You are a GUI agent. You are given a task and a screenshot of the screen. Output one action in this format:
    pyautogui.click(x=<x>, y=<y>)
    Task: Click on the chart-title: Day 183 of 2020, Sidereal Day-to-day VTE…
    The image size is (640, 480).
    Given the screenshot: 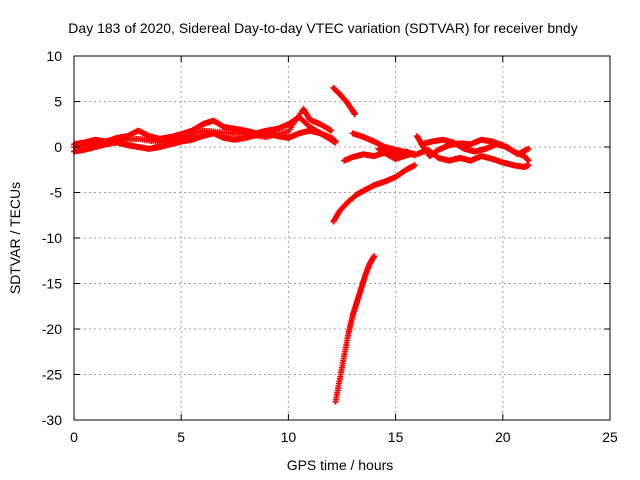 What is the action you would take?
    pyautogui.click(x=322, y=28)
    